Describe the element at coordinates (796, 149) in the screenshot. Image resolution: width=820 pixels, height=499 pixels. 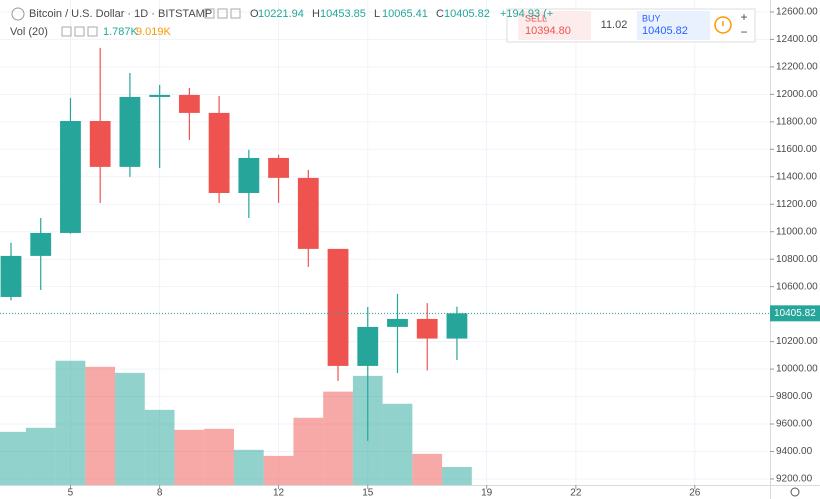
I see `y-tick-label: 11600.00` at that location.